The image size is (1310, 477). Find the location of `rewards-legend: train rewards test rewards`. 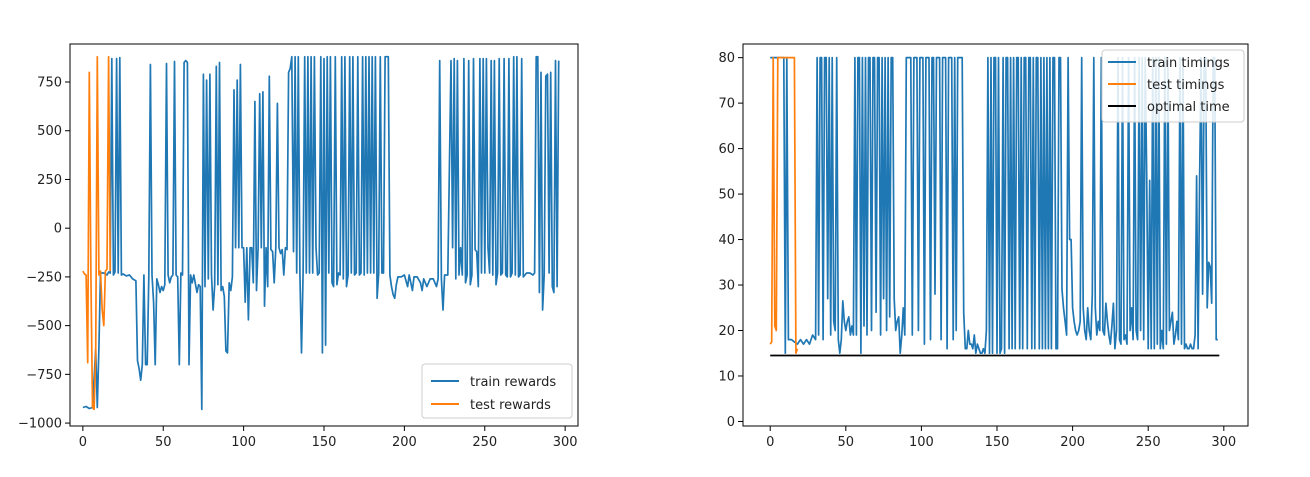

rewards-legend: train rewards test rewards is located at coordinates (497, 391).